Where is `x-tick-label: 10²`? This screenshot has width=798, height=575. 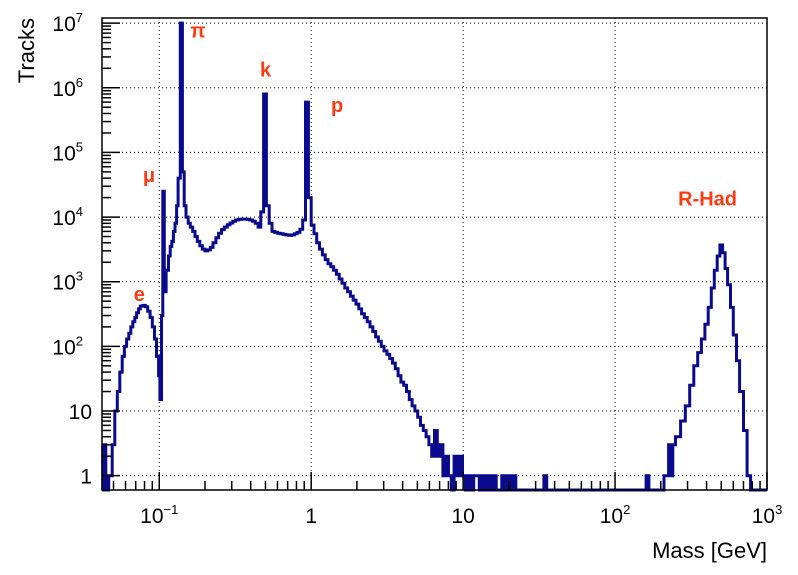
x-tick-label: 10² is located at coordinates (615, 515).